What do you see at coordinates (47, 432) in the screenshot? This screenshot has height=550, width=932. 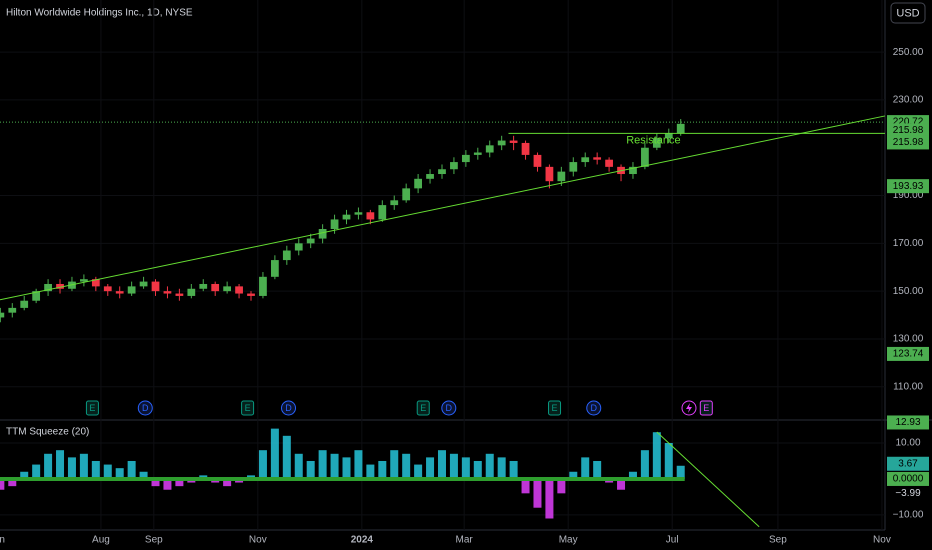 I see `indicator-title: TTM Squeeze (20)` at bounding box center [47, 432].